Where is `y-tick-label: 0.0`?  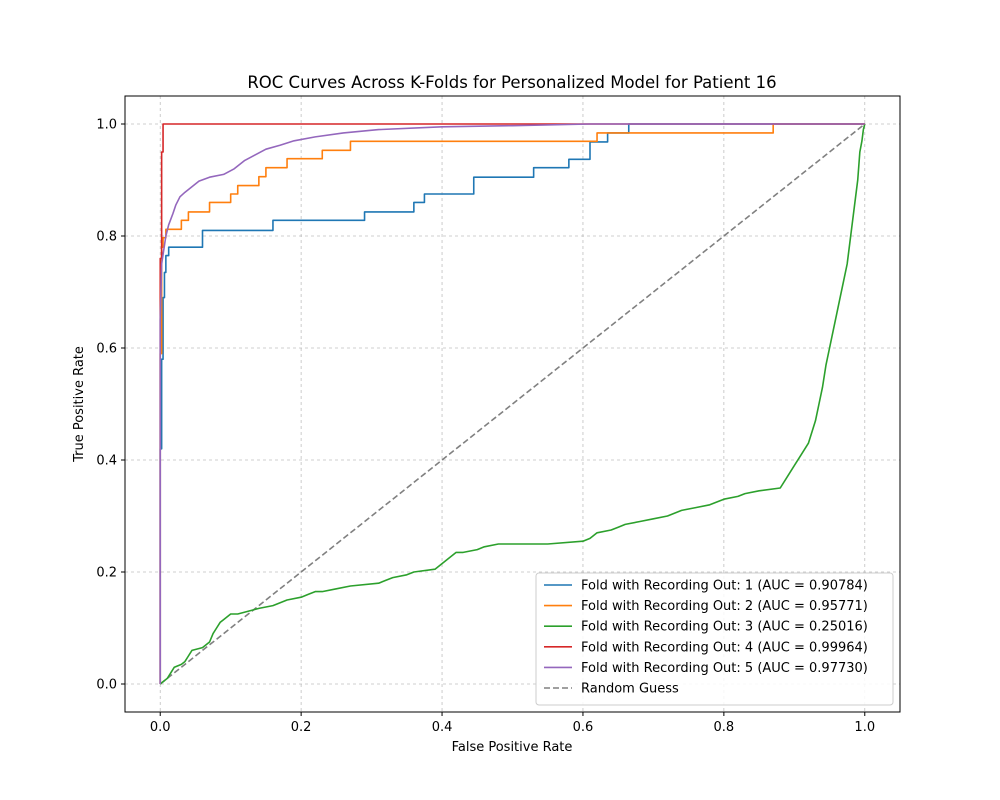 y-tick-label: 0.0 is located at coordinates (106, 685).